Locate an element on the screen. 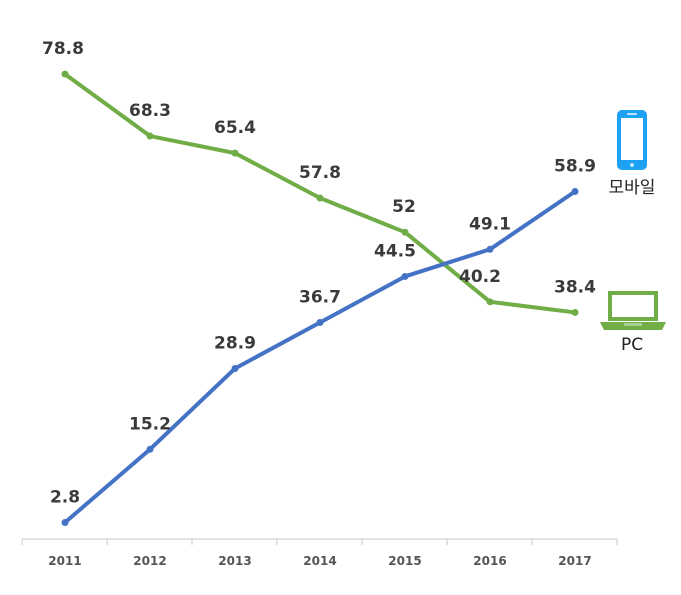 This screenshot has height=595, width=681. data-label: 65.4 is located at coordinates (235, 128).